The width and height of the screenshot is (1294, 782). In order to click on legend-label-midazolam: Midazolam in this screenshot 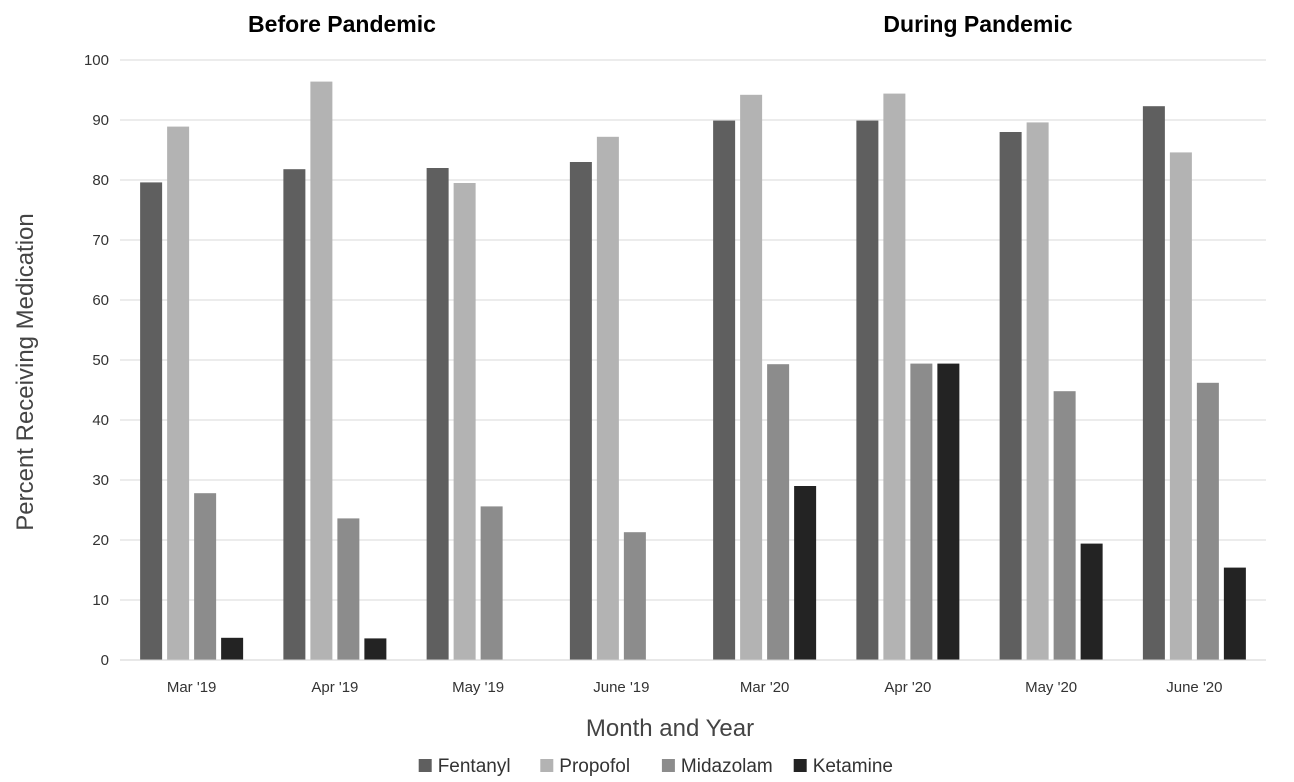, I will do `click(727, 766)`.